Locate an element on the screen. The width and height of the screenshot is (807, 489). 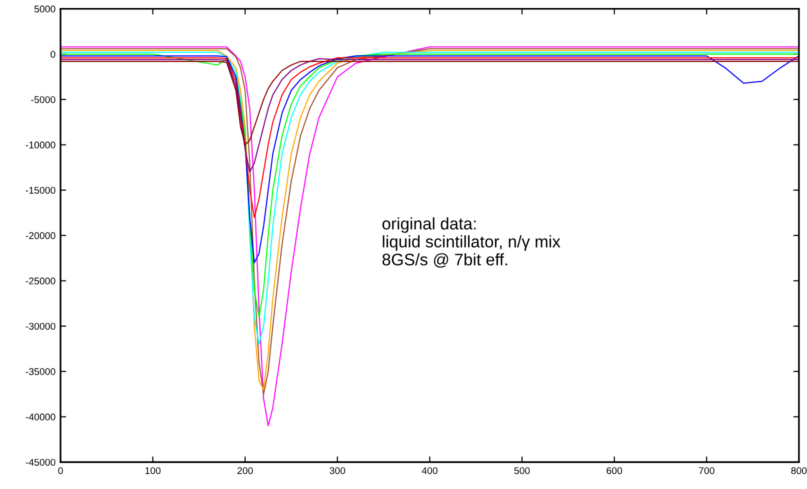
y-tick-label: -40000 is located at coordinates (41, 417).